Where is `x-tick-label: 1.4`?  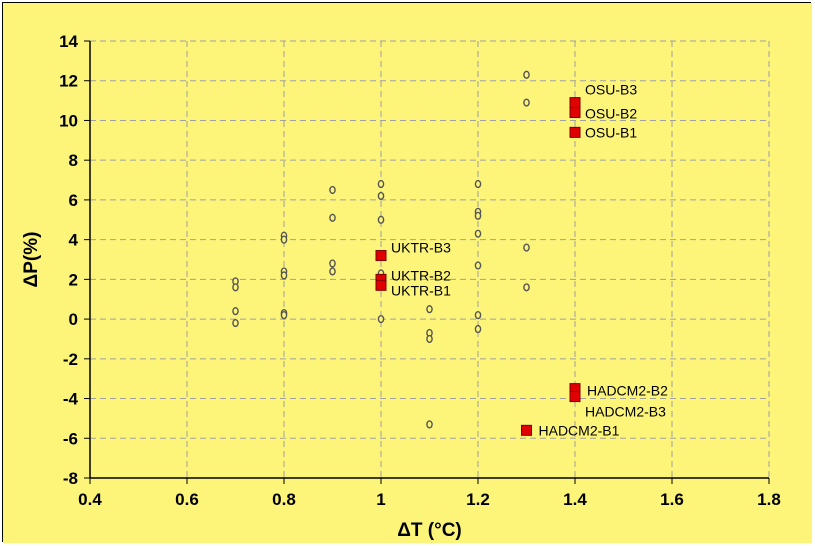 x-tick-label: 1.4 is located at coordinates (575, 499).